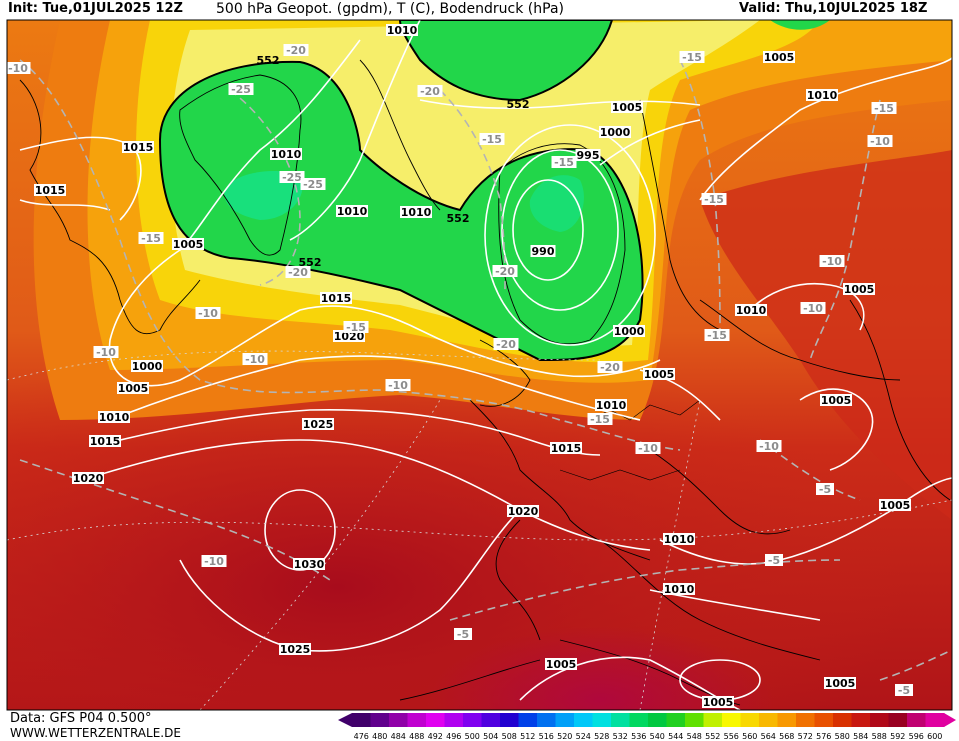 The width and height of the screenshot is (959, 741). What do you see at coordinates (675, 736) in the screenshot?
I see `scale-tick-label: 544` at bounding box center [675, 736].